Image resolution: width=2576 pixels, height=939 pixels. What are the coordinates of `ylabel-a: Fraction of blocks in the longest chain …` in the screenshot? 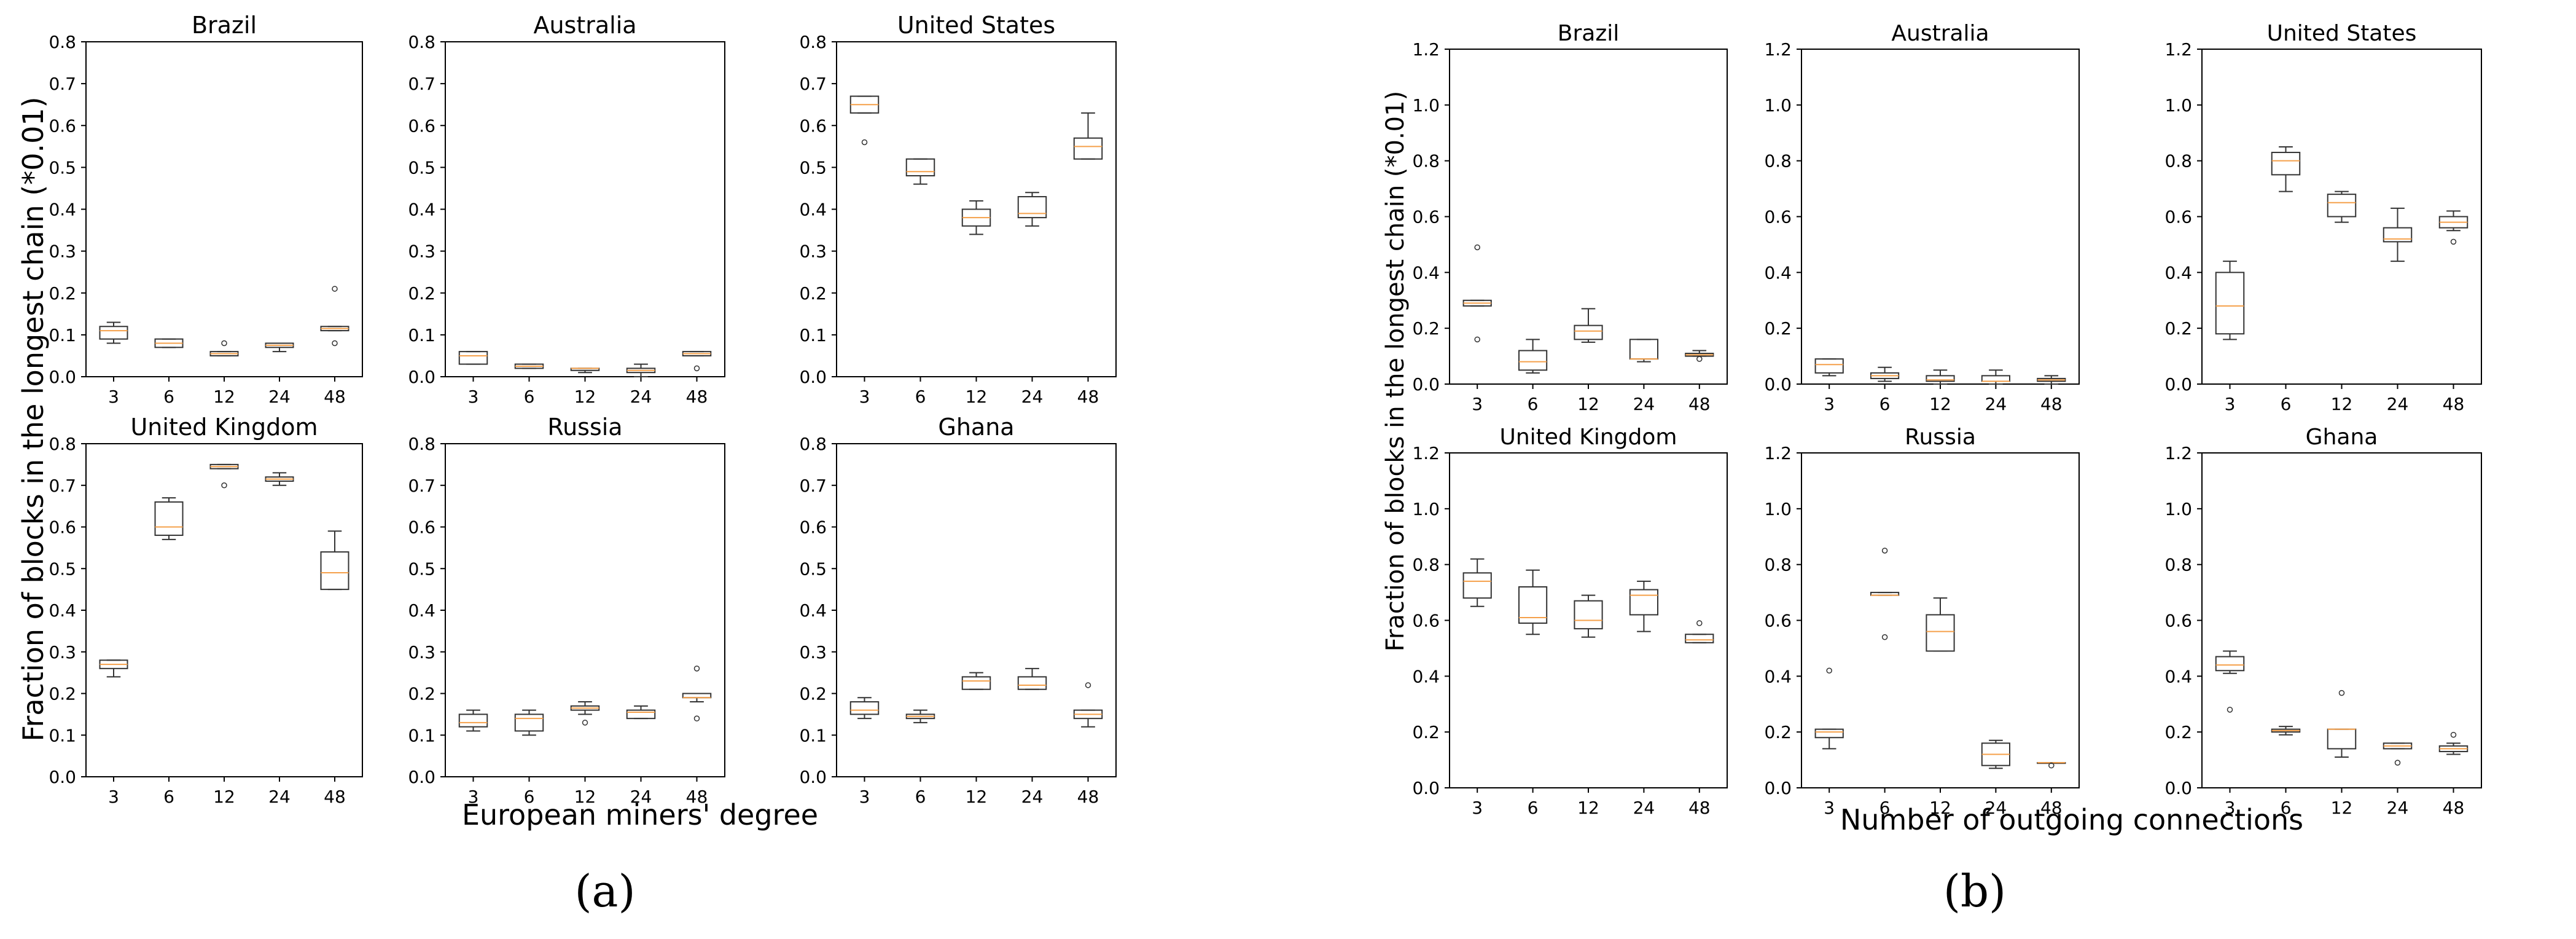 It's located at (33, 418).